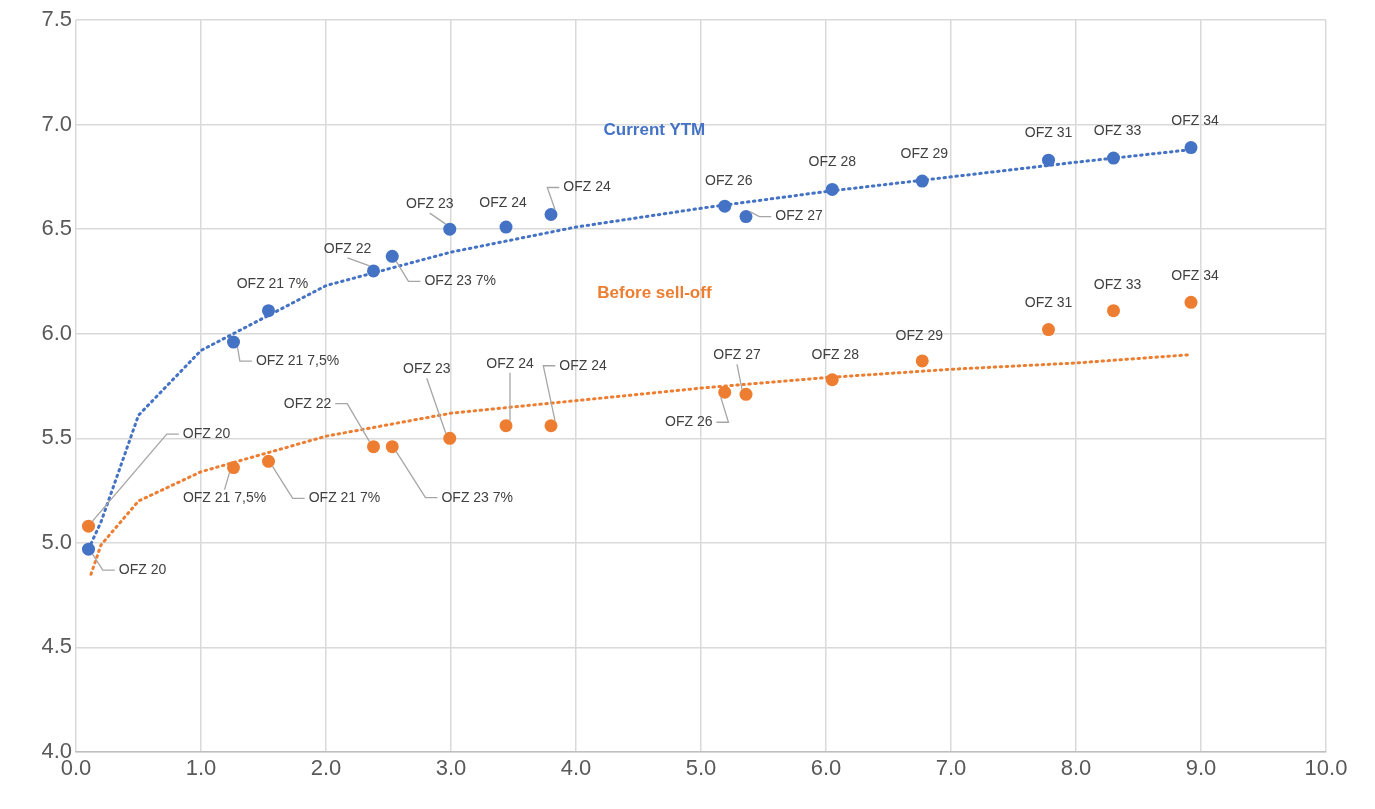  What do you see at coordinates (701, 768) in the screenshot?
I see `x-tick-label: 5.0` at bounding box center [701, 768].